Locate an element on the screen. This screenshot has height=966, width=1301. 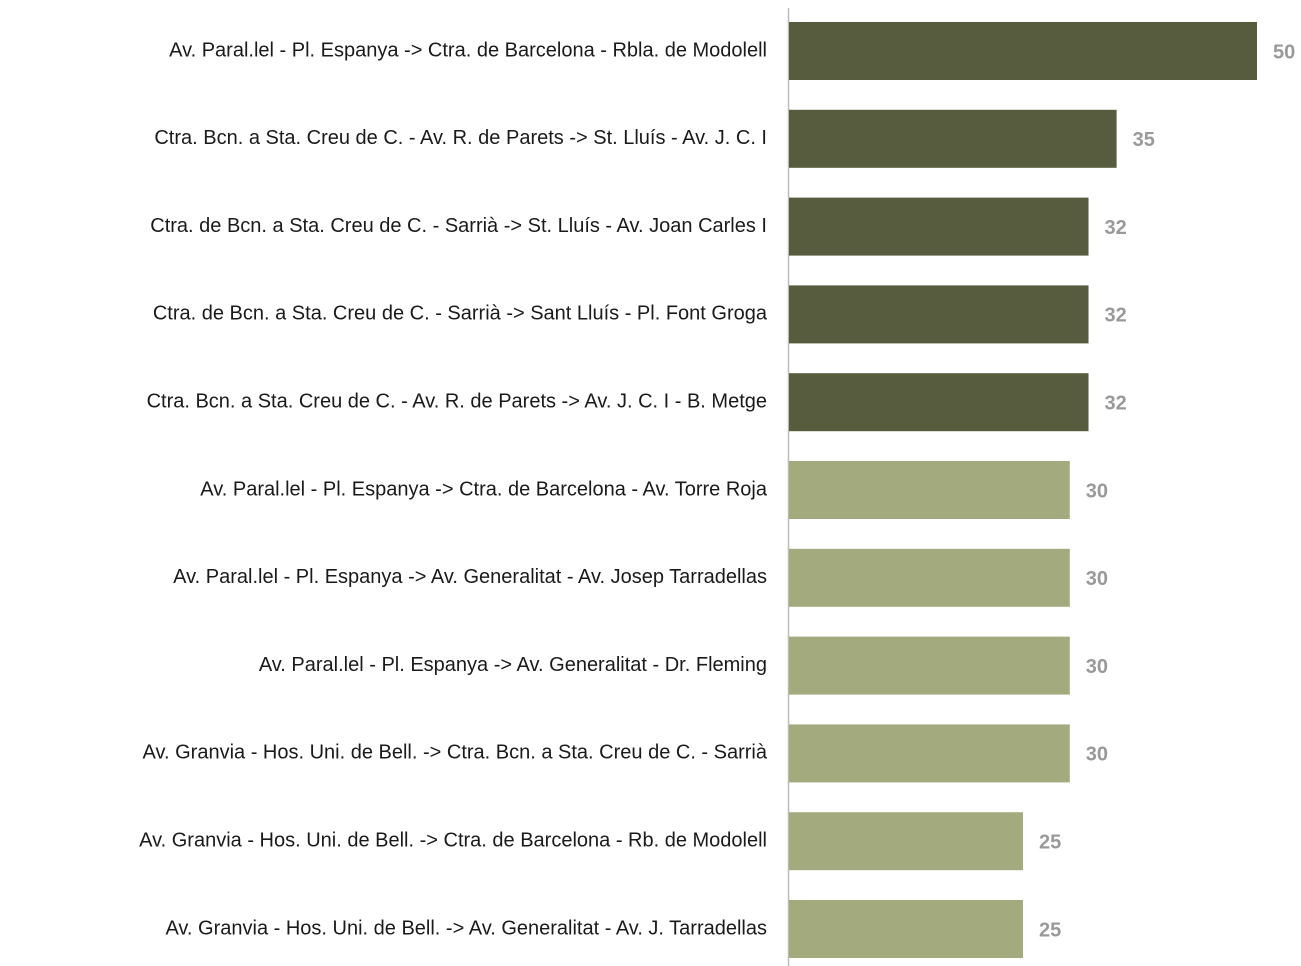
value-label: 50 is located at coordinates (1284, 52).